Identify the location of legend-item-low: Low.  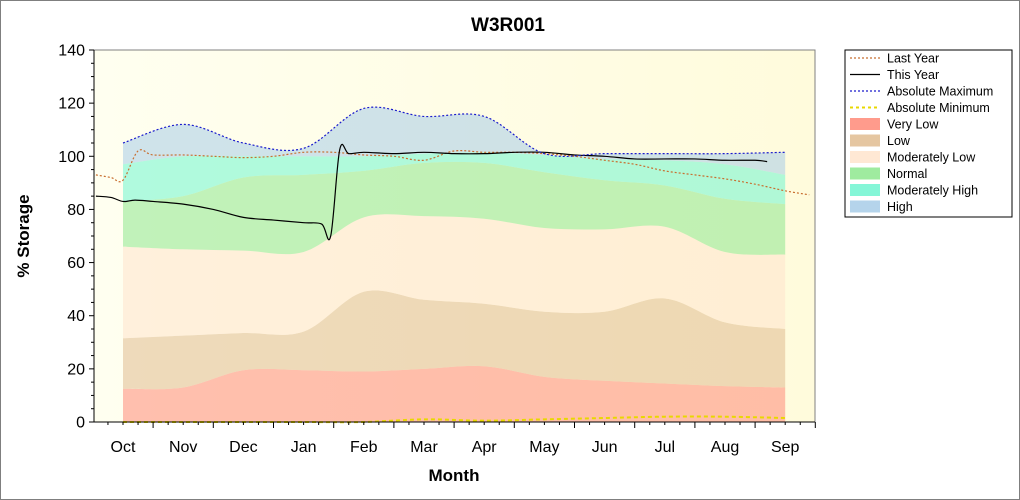
(880, 141).